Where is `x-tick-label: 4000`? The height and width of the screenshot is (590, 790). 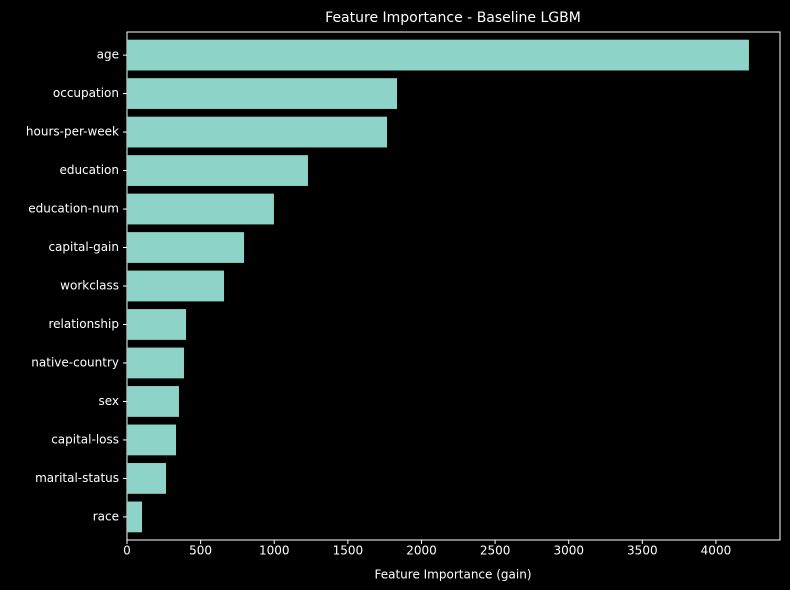
x-tick-label: 4000 is located at coordinates (716, 551).